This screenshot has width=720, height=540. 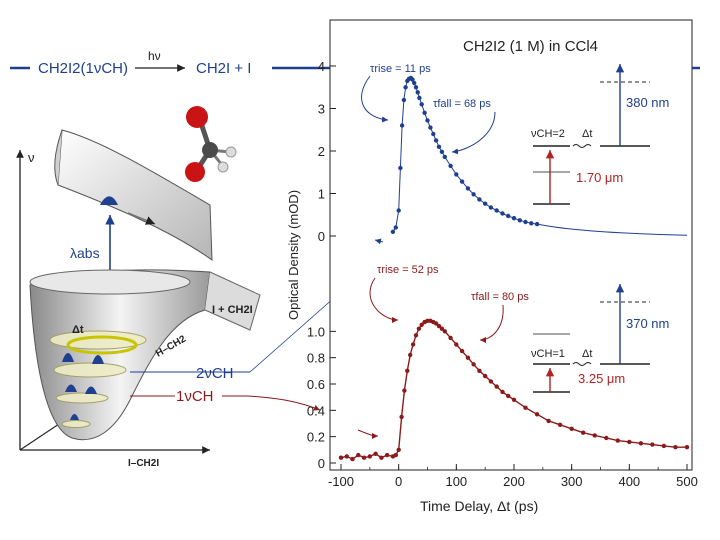 What do you see at coordinates (31, 157) in the screenshot?
I see `v-axis-label: ν` at bounding box center [31, 157].